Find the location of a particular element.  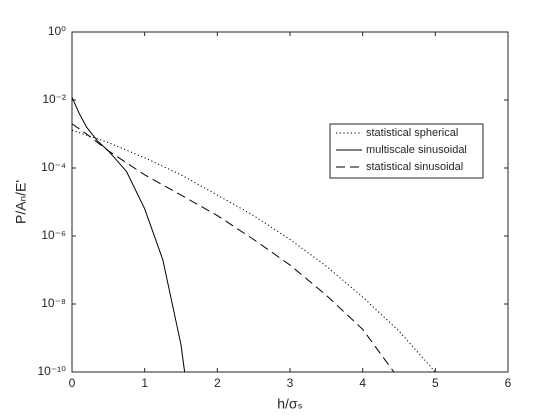

x-axis-label: h/σₛ is located at coordinates (290, 404).